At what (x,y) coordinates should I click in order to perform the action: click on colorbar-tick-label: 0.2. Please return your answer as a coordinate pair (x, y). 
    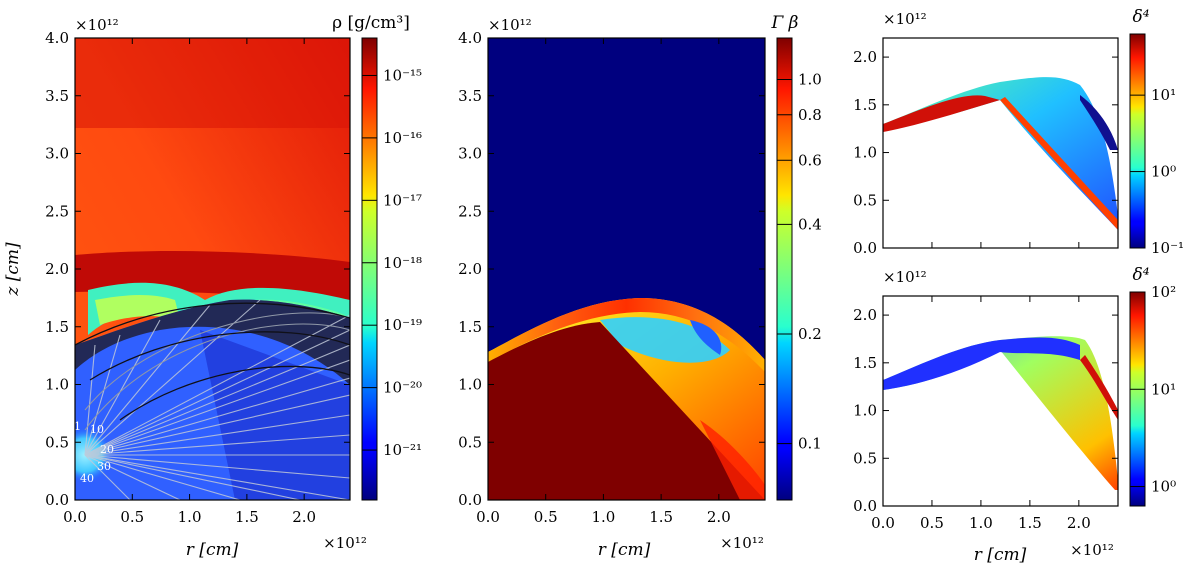
    Looking at the image, I should click on (810, 334).